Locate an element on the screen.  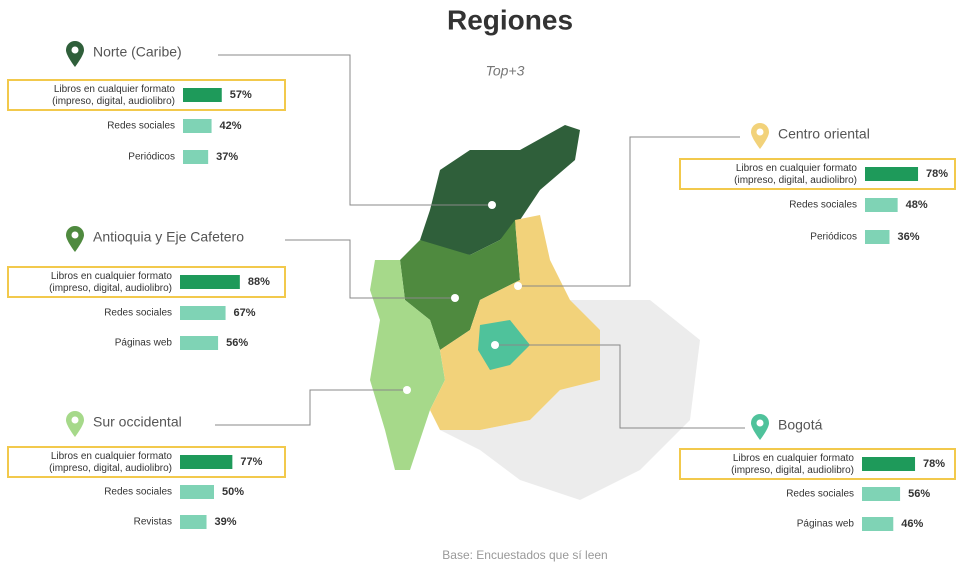
value-label: 36% is located at coordinates (908, 237).